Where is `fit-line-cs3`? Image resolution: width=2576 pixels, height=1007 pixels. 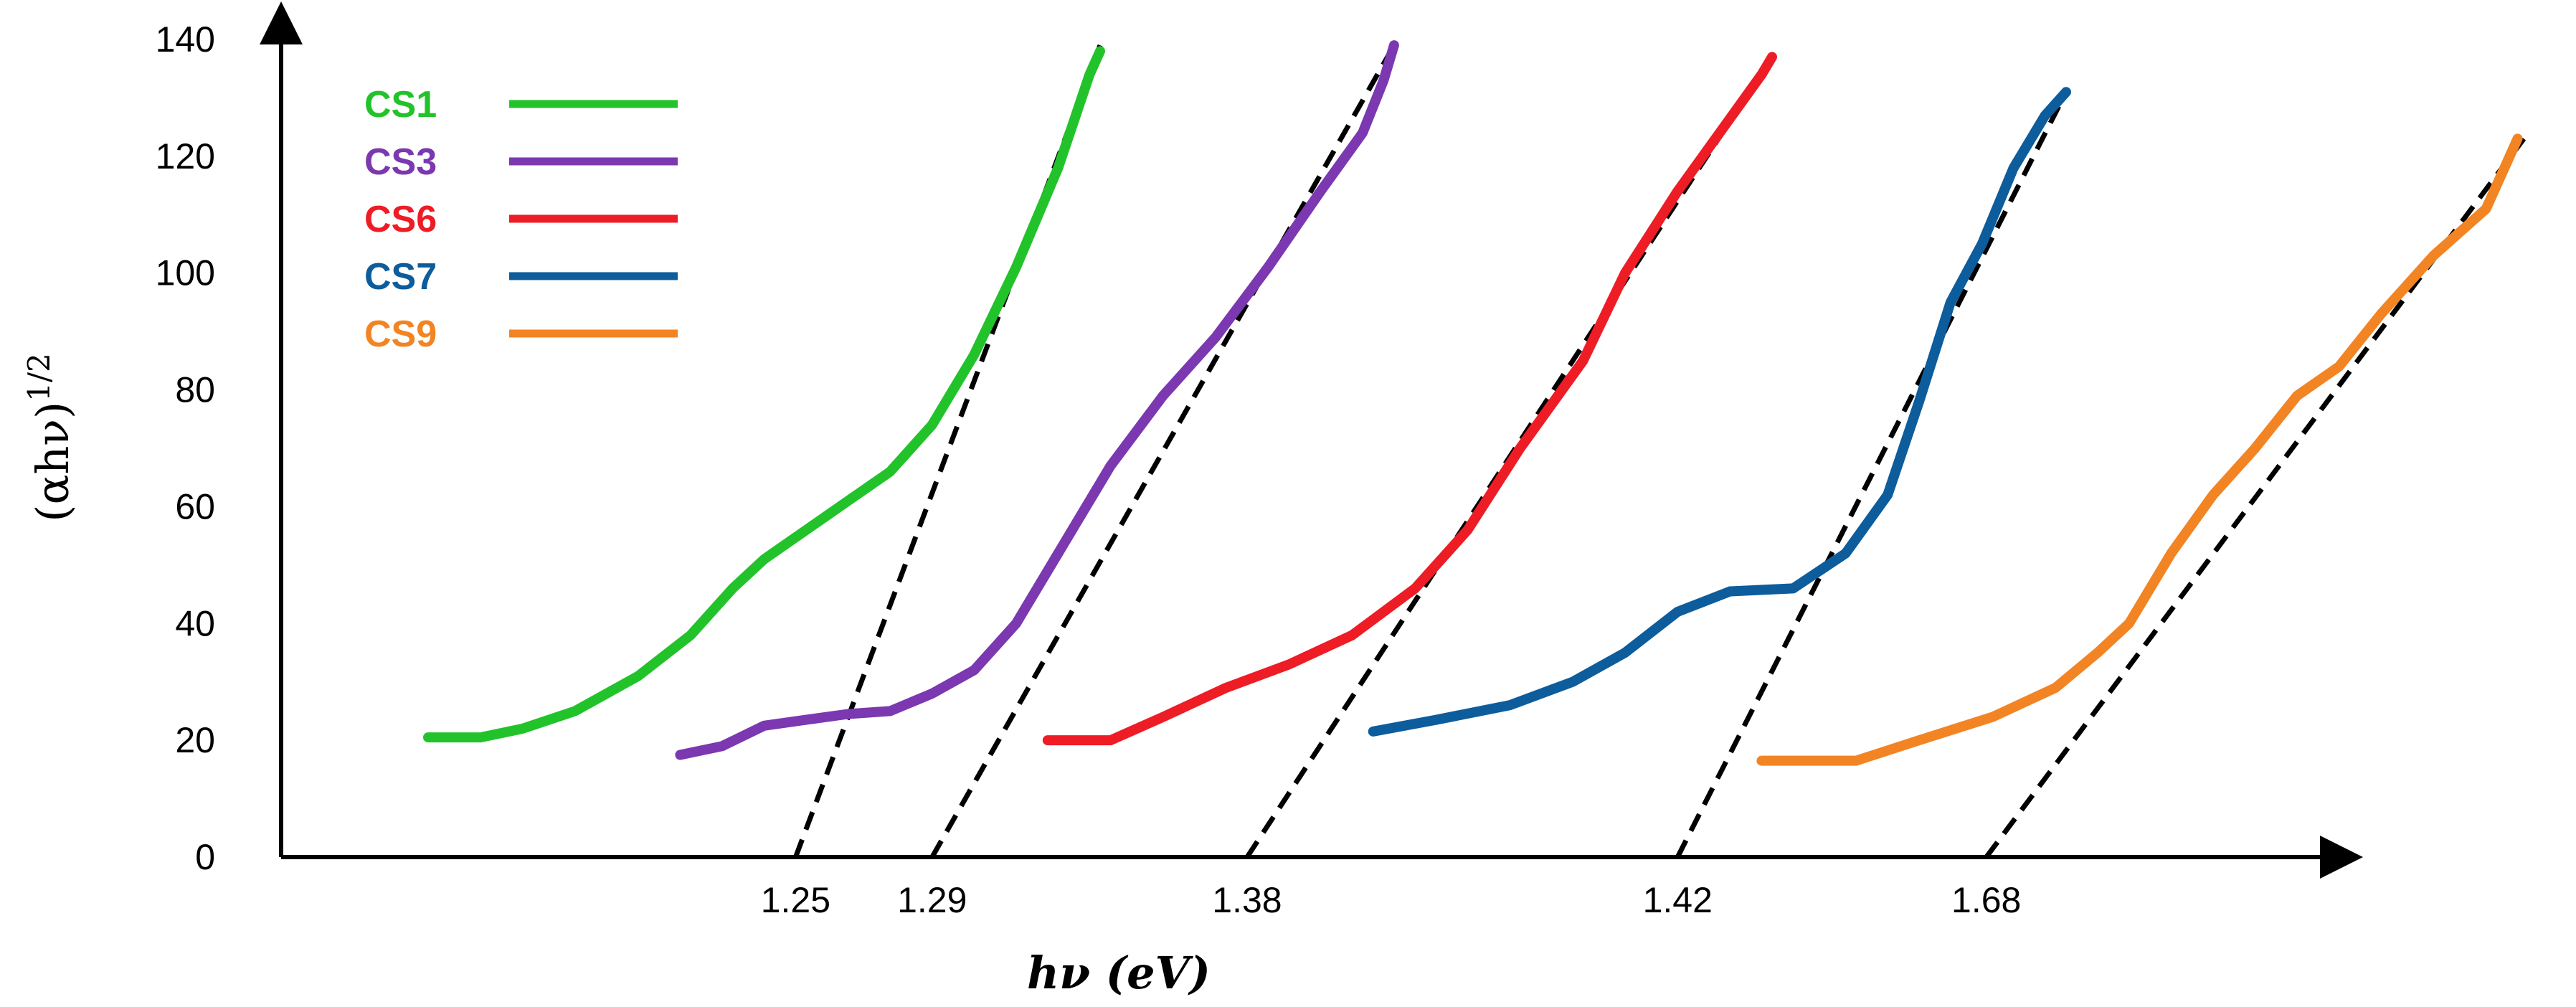
fit-line-cs3 is located at coordinates (1162, 451).